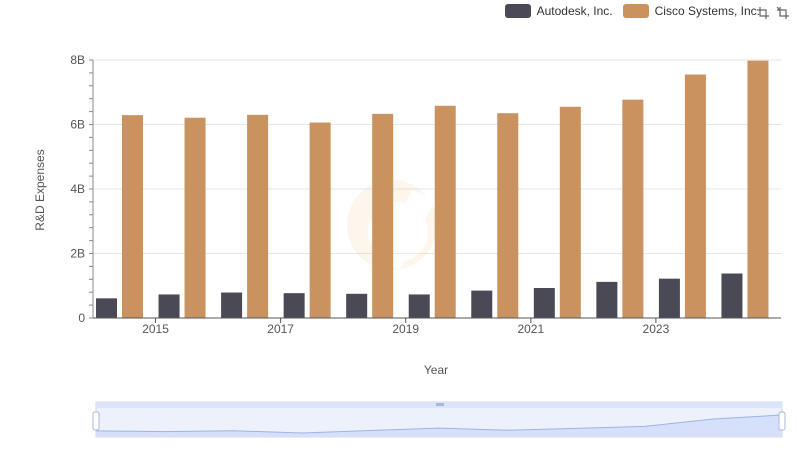 This screenshot has width=800, height=461. Describe the element at coordinates (517, 11) in the screenshot. I see `legend-swatch-autodesk` at that location.